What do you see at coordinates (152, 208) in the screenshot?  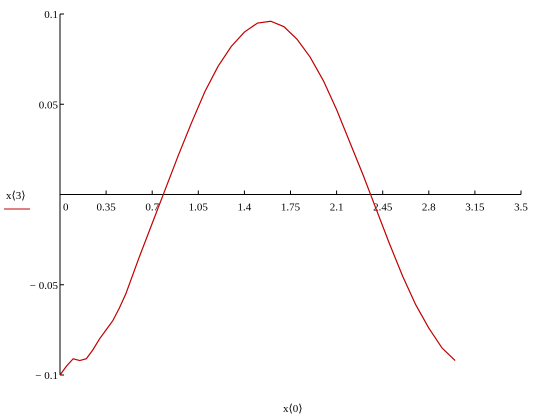 I see `x-tick-label: 0.7` at bounding box center [152, 208].